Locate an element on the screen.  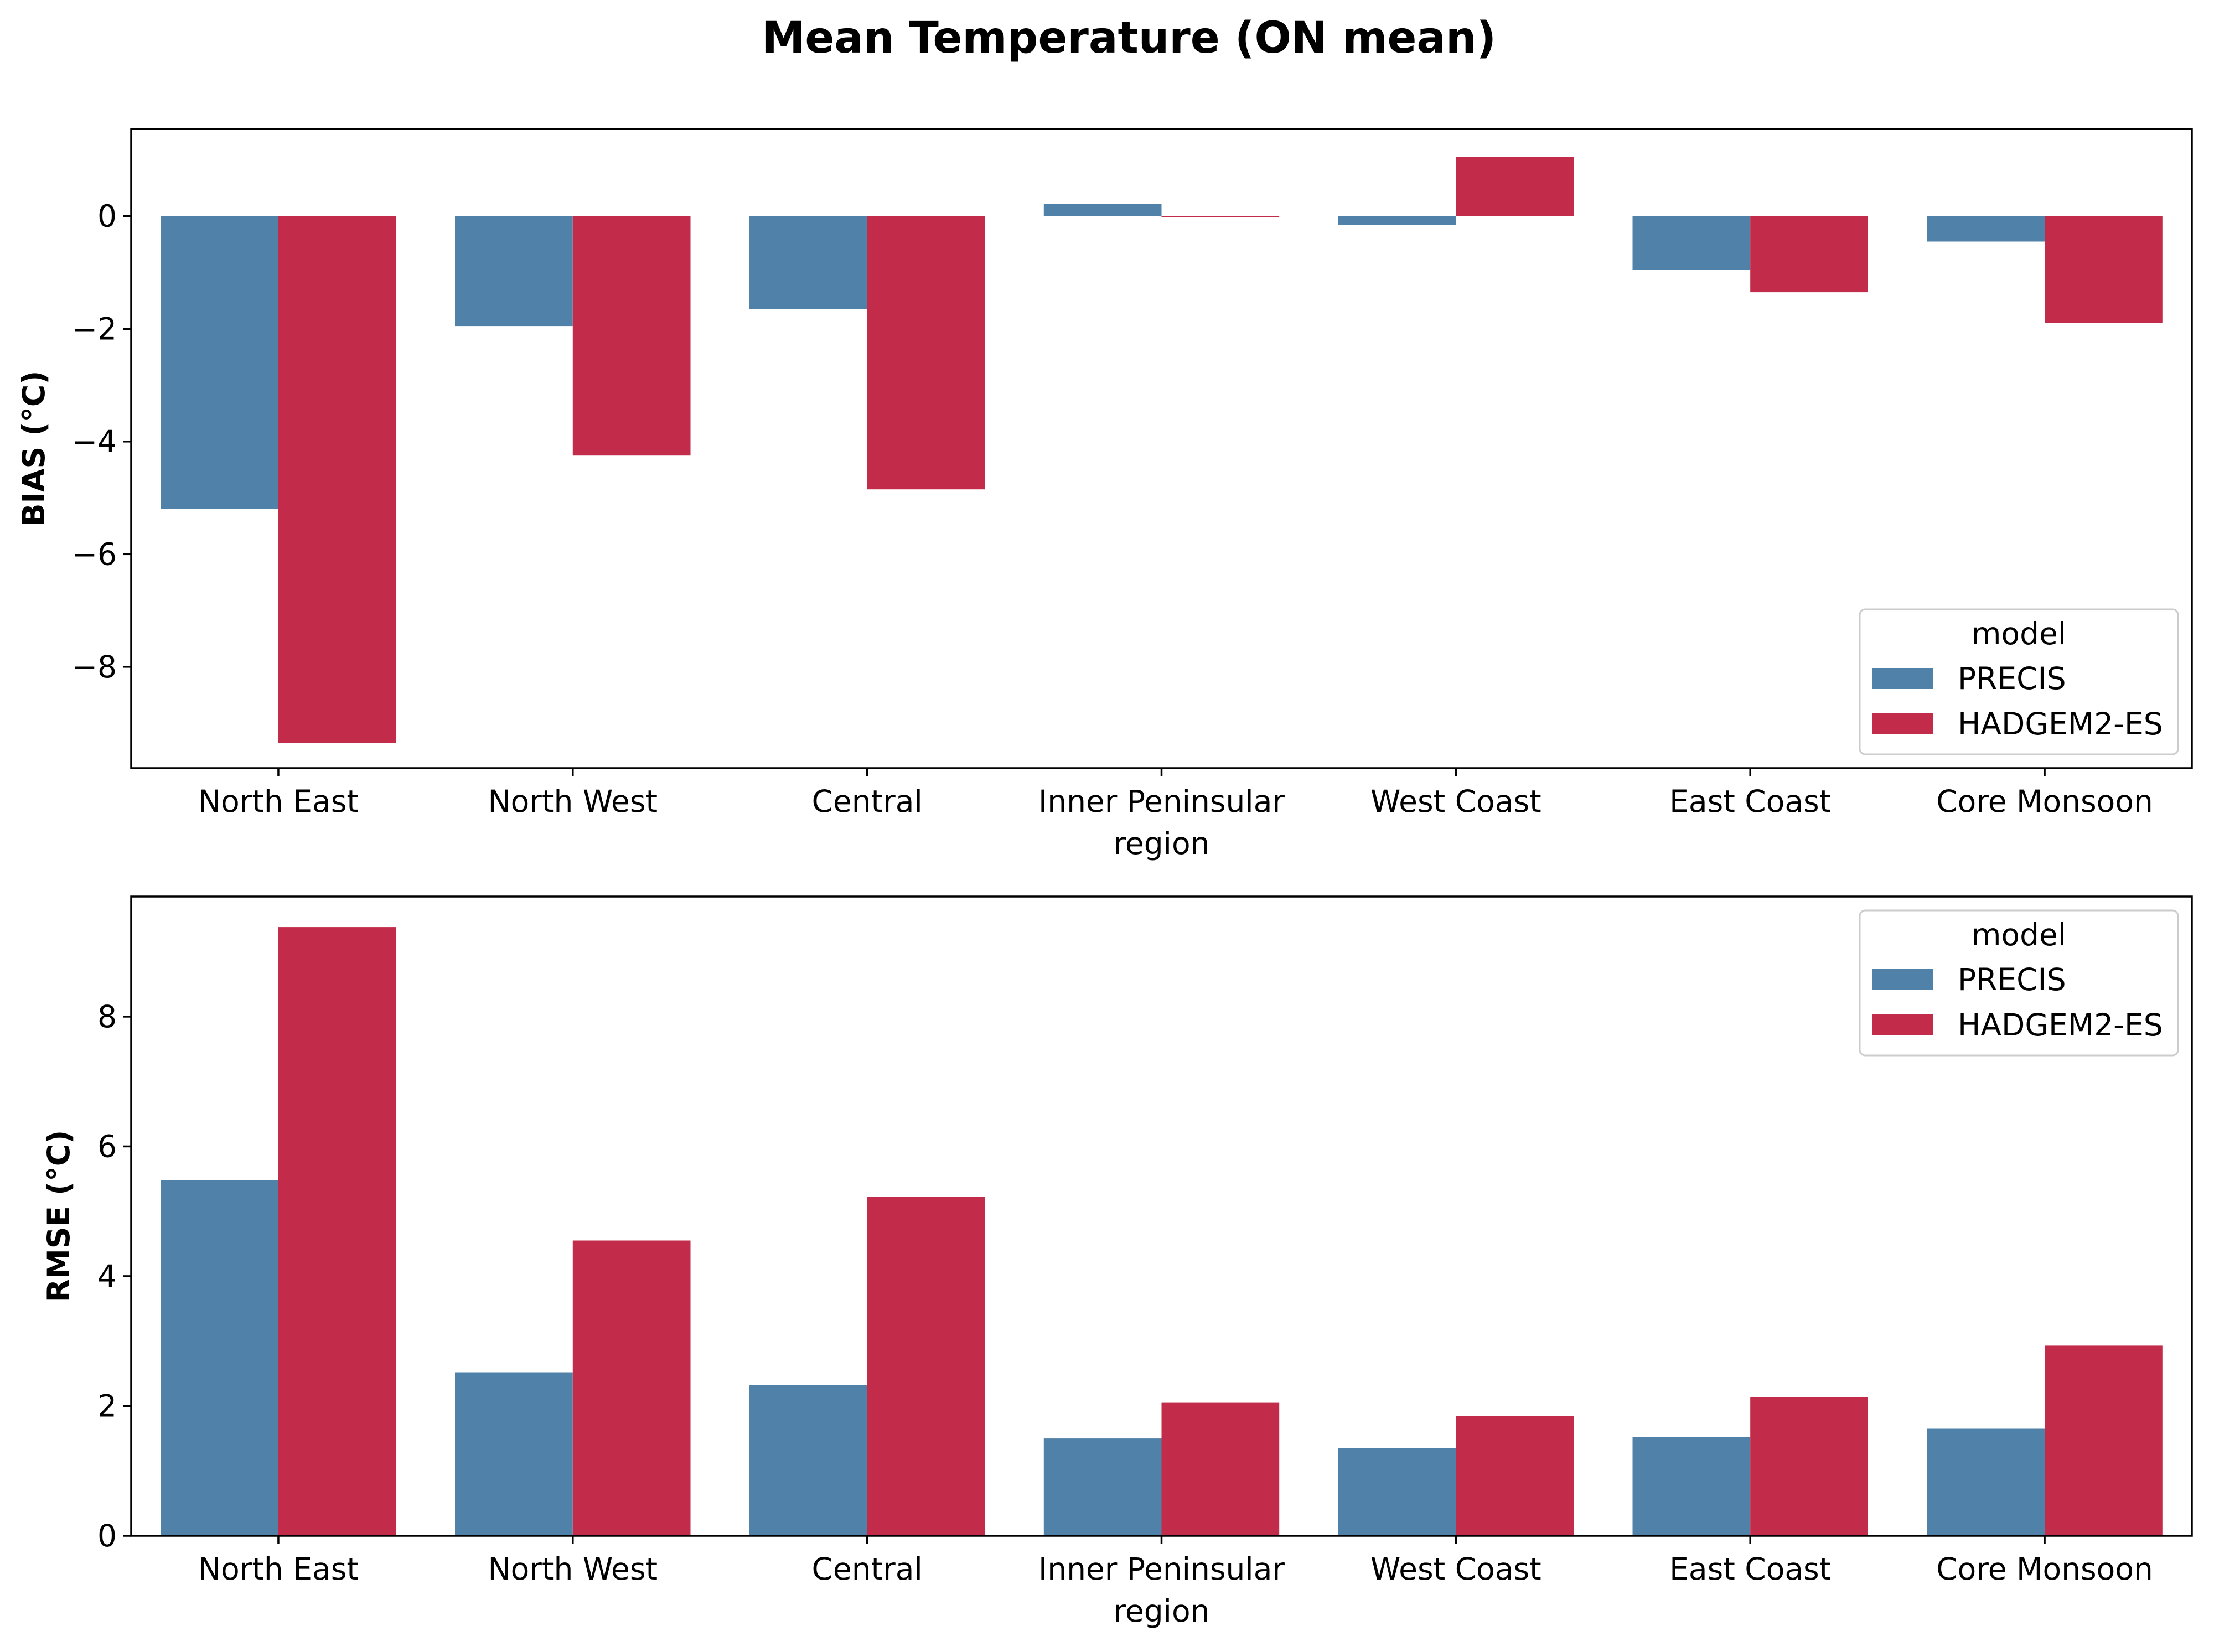
y-axis-label: RMSE (°C) is located at coordinates (58, 1216).